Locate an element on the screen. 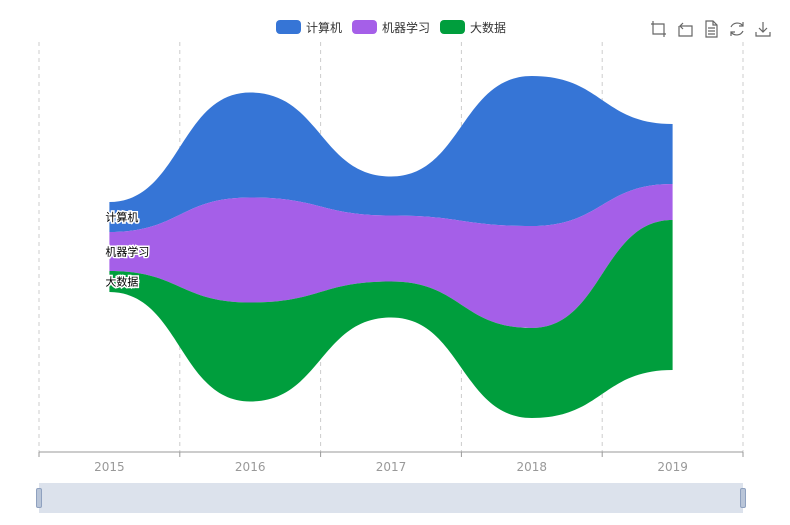 This screenshot has height=525, width=790. x-tick-label: 2016 is located at coordinates (250, 467).